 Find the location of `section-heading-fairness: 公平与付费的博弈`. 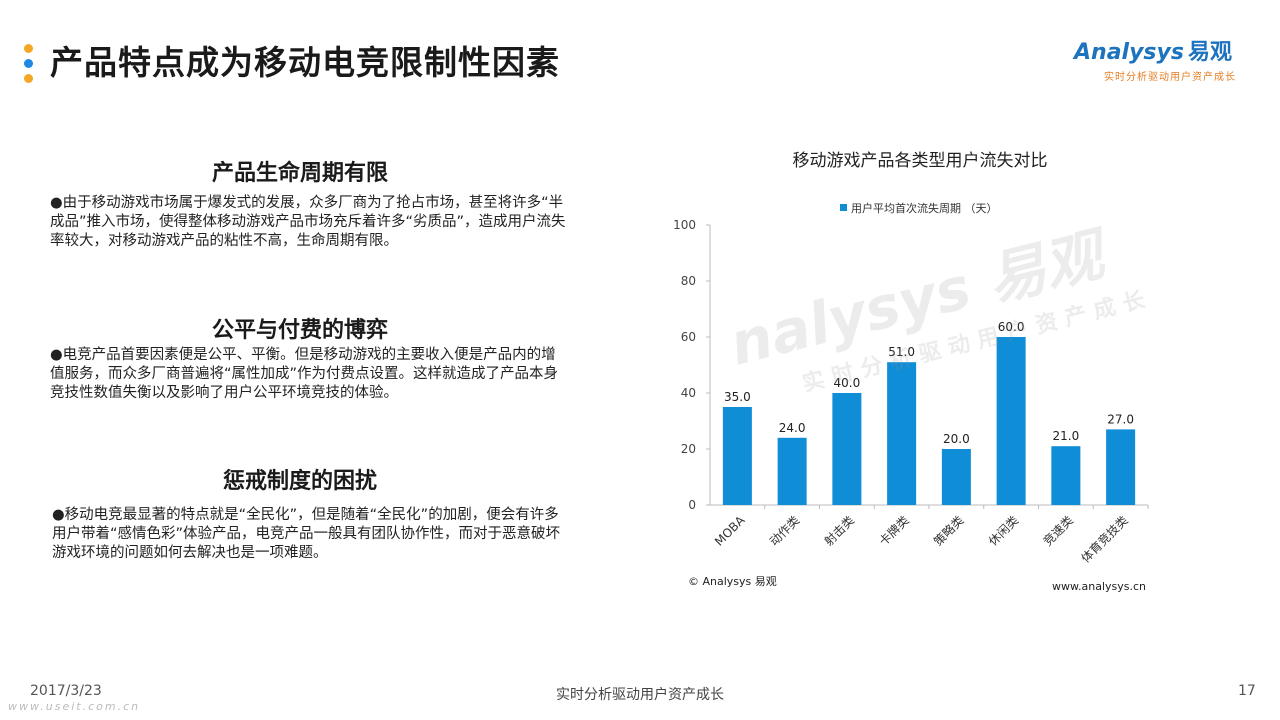

section-heading-fairness: 公平与付费的博弈 is located at coordinates (299, 330).